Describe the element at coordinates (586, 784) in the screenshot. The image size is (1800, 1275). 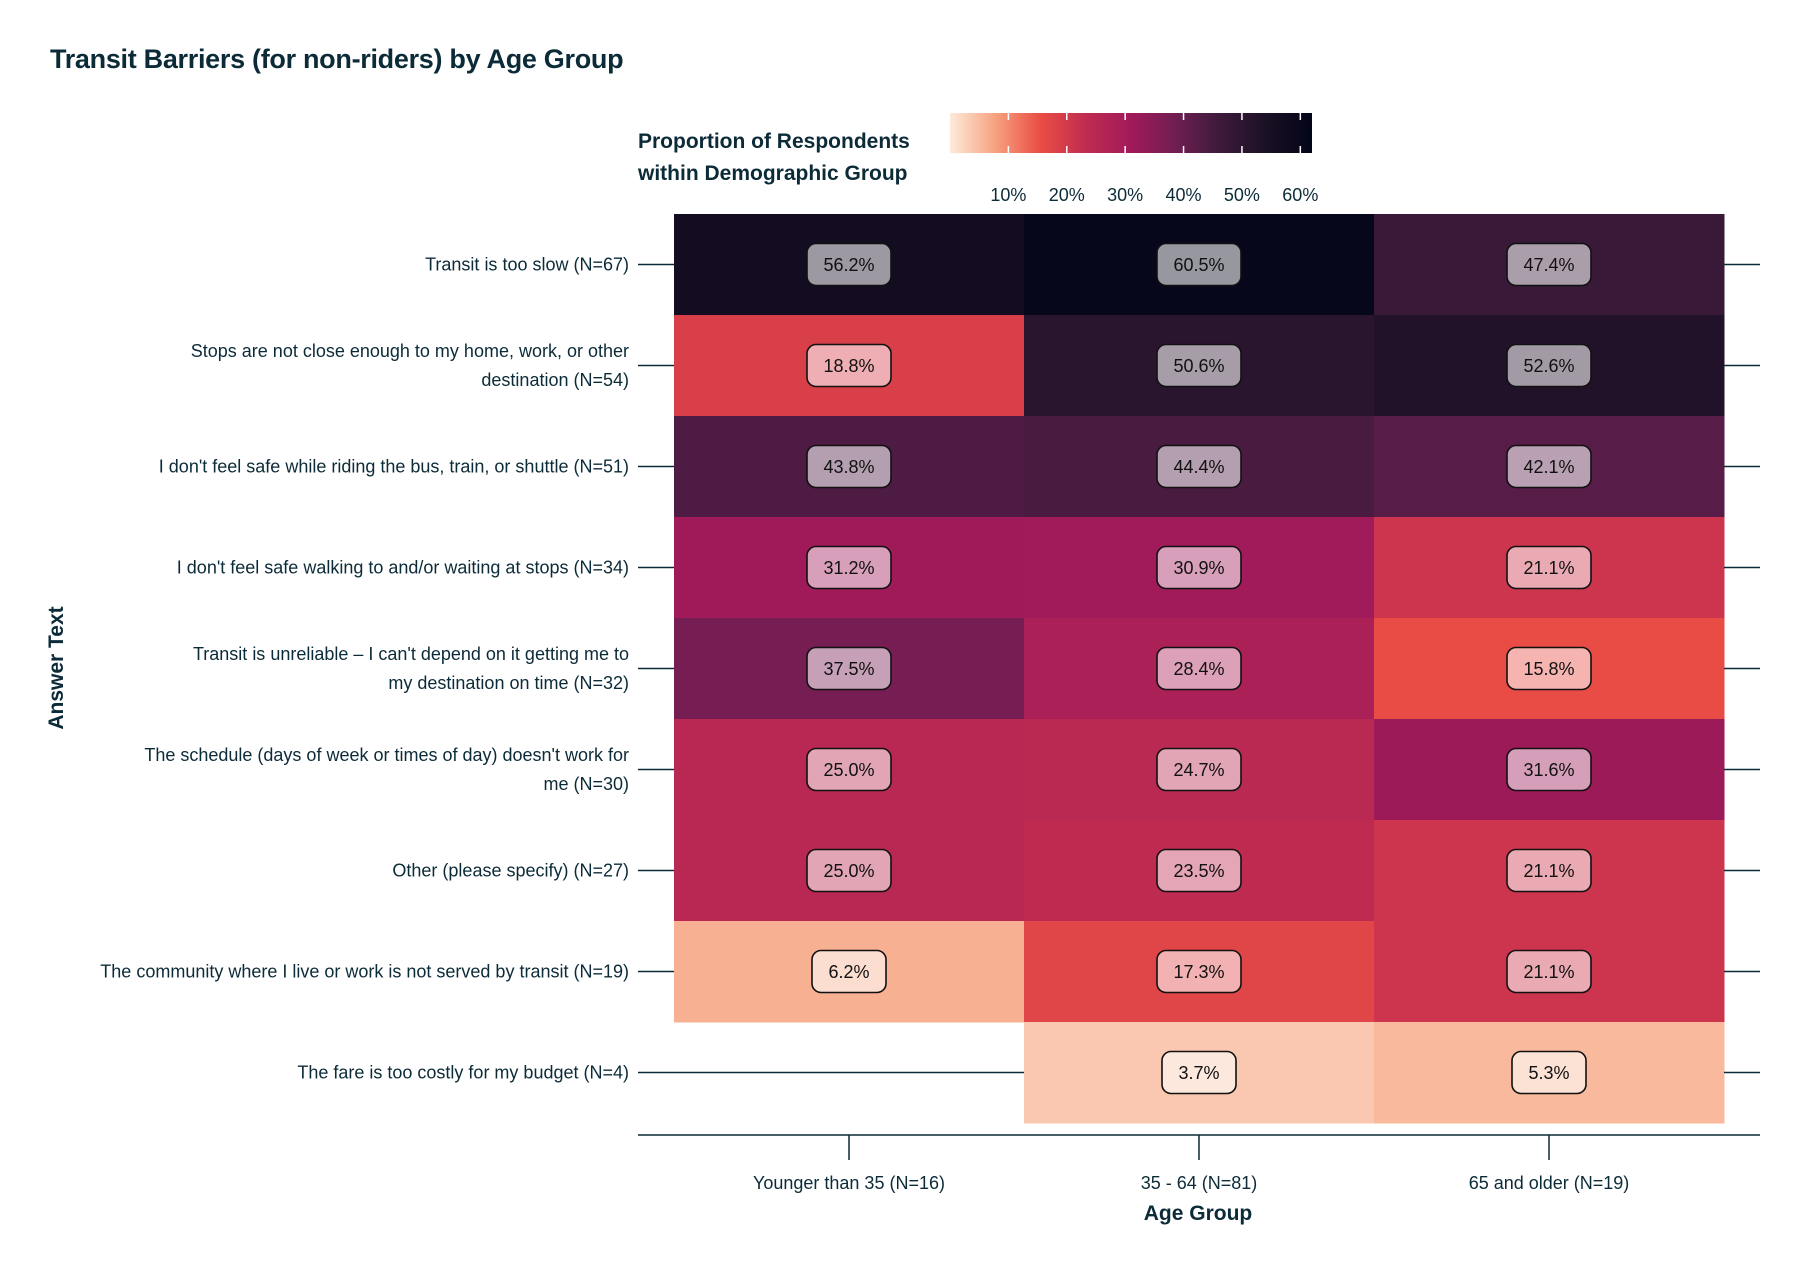
I see `y-tick-label: me (N=30)` at that location.